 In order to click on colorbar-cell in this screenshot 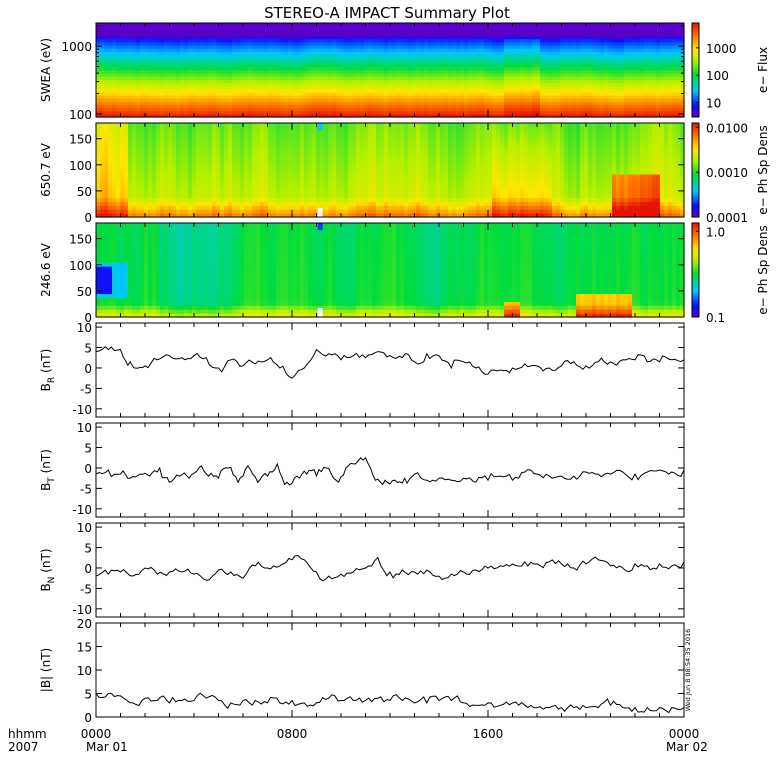, I will do `click(695, 67)`.